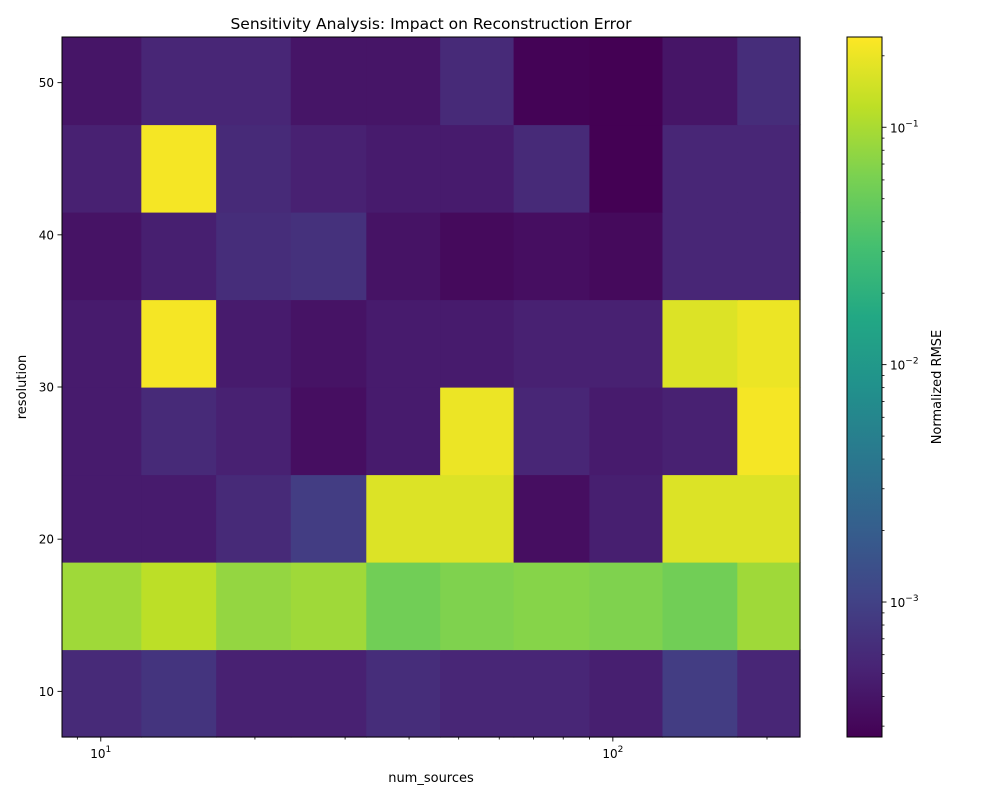 The image size is (1000, 800). I want to click on colorbar-tick-label: 10⁻², so click(904, 365).